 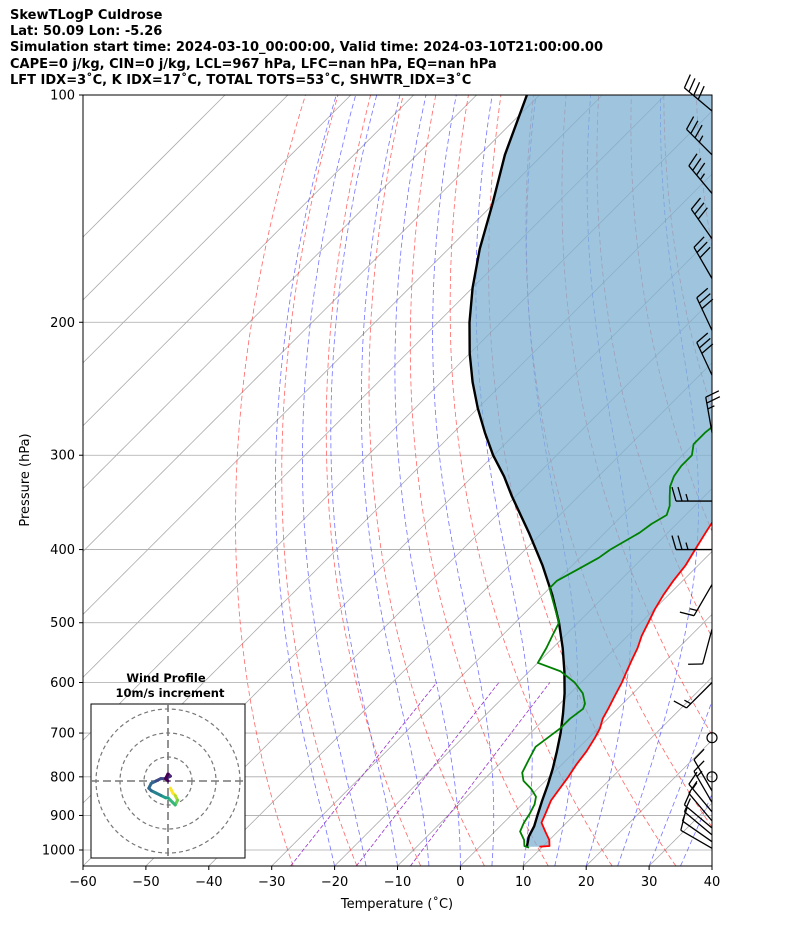 I want to click on wind-profile-inset: Wind Profile 10m/s increment, so click(x=168, y=765).